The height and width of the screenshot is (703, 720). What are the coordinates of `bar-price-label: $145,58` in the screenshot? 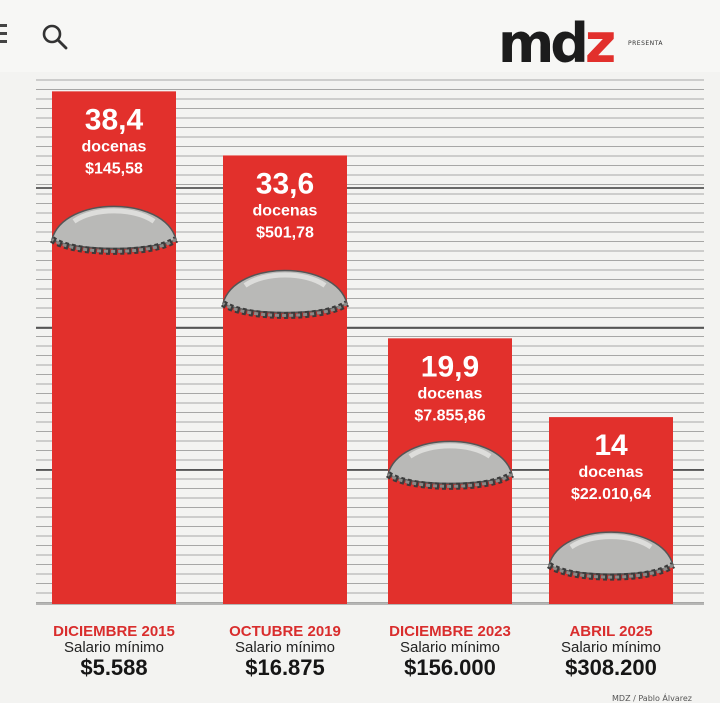 It's located at (114, 168).